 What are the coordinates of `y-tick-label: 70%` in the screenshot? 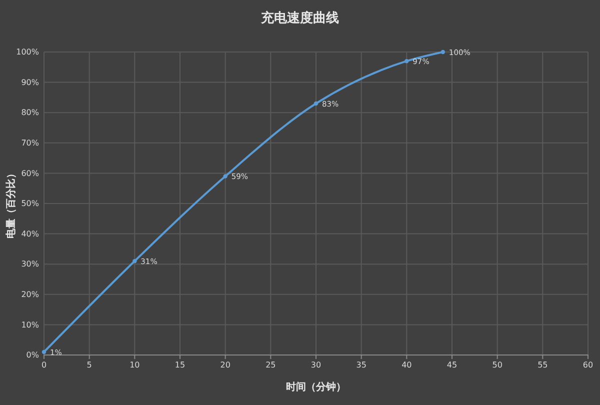 It's located at (30, 143).